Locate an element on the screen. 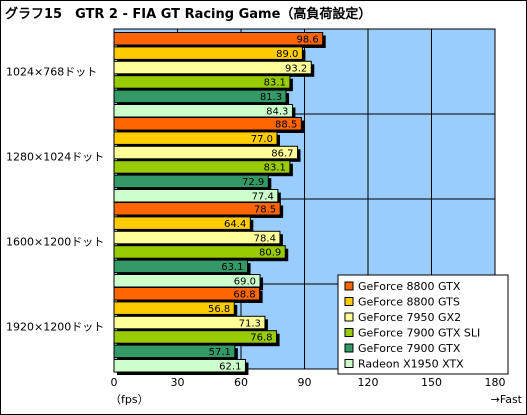  bar-value-label: 72.9 is located at coordinates (253, 182).